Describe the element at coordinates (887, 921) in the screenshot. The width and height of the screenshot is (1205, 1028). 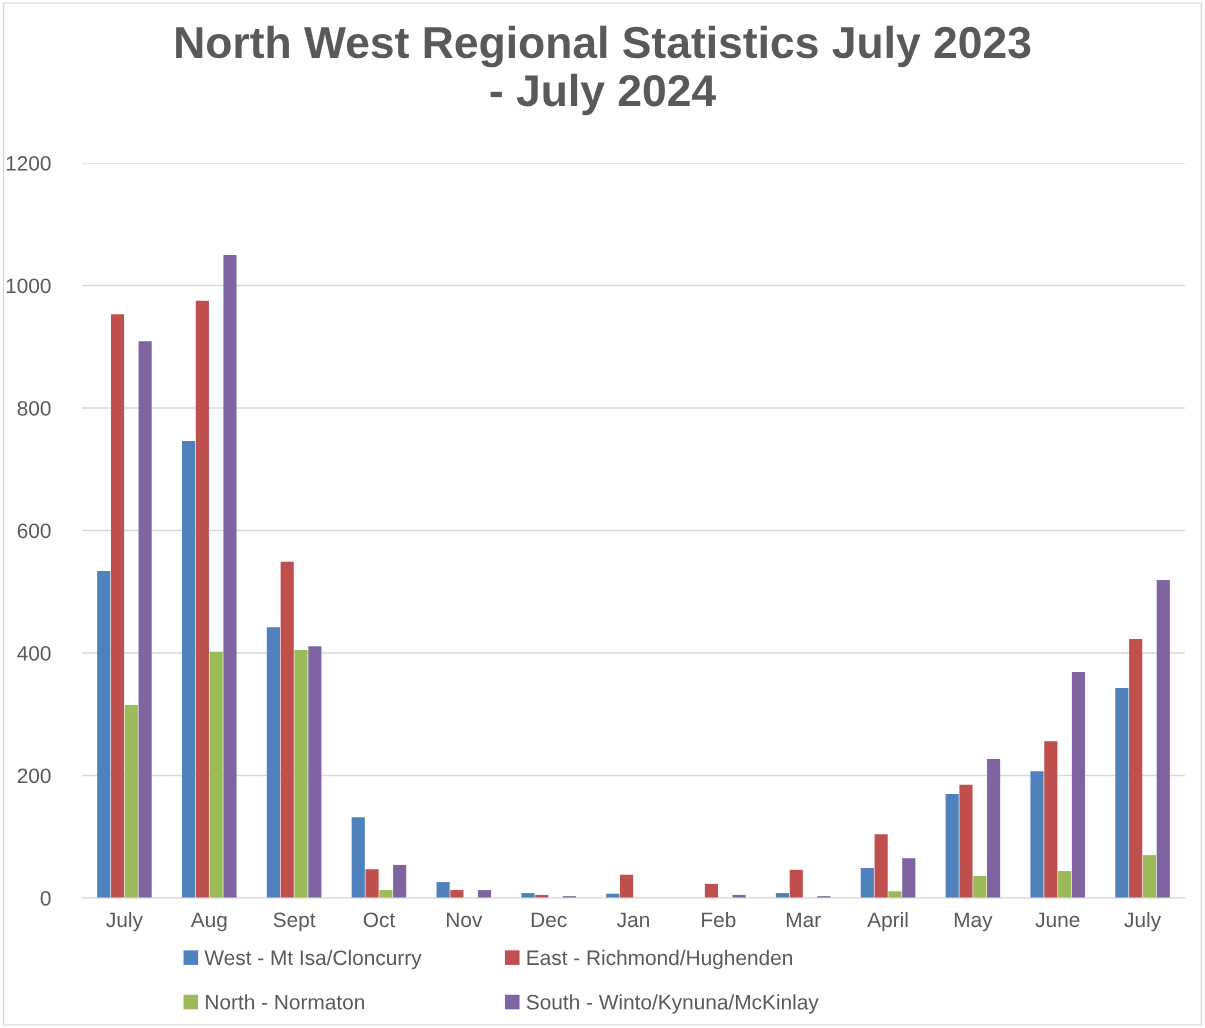
I see `x-tick-label: April` at that location.